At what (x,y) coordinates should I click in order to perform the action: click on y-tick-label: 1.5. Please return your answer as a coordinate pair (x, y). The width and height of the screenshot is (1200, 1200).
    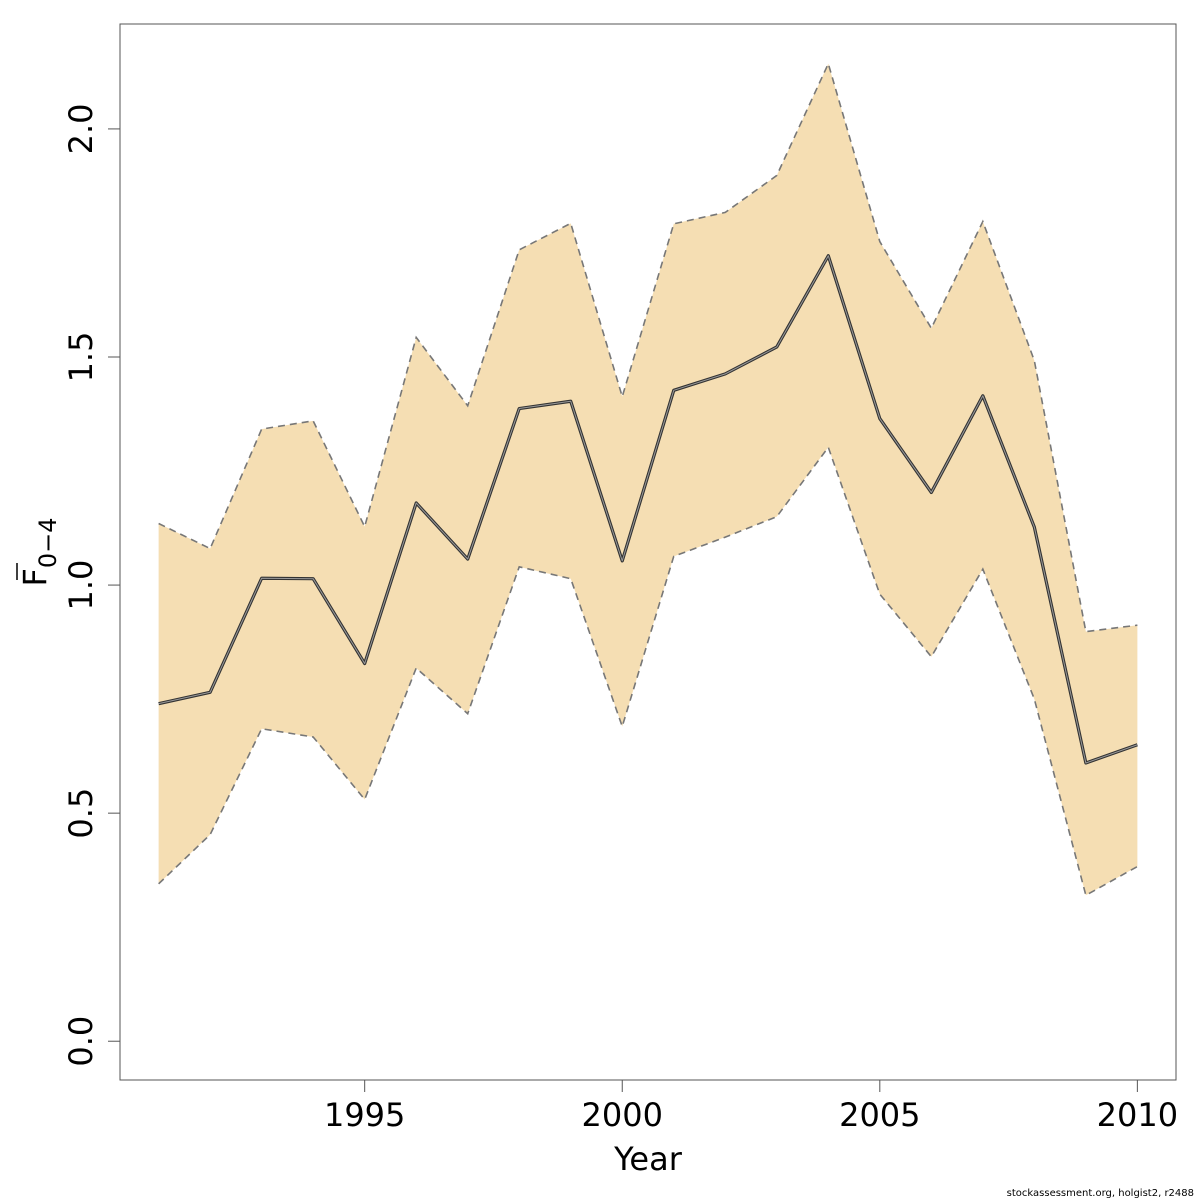
    Looking at the image, I should click on (81, 357).